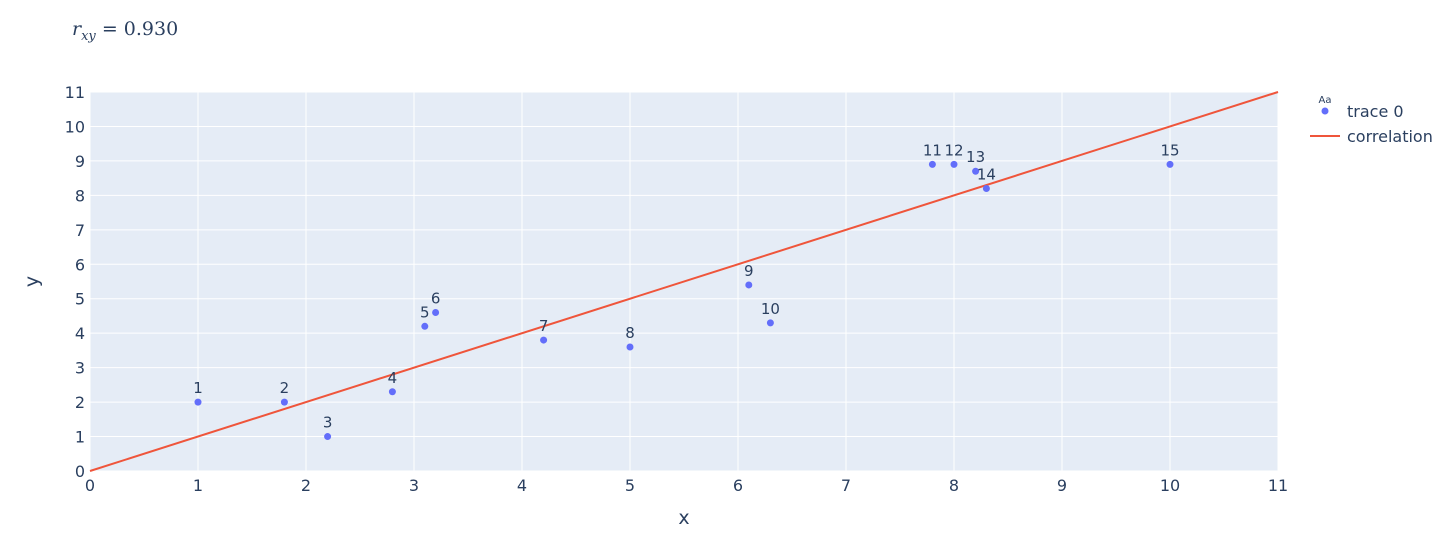  I want to click on point-label: 5, so click(425, 312).